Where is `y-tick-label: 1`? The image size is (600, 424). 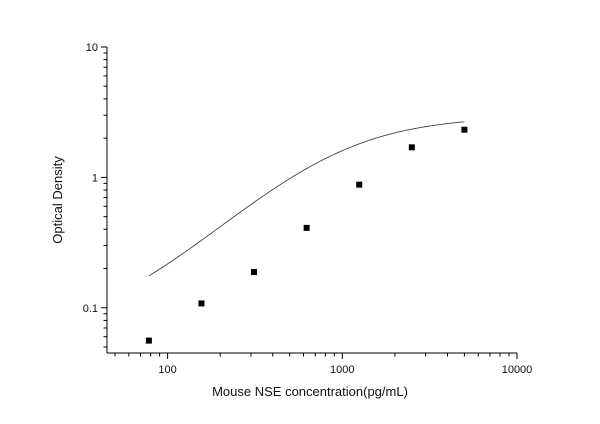 y-tick-label: 1 is located at coordinates (95, 178).